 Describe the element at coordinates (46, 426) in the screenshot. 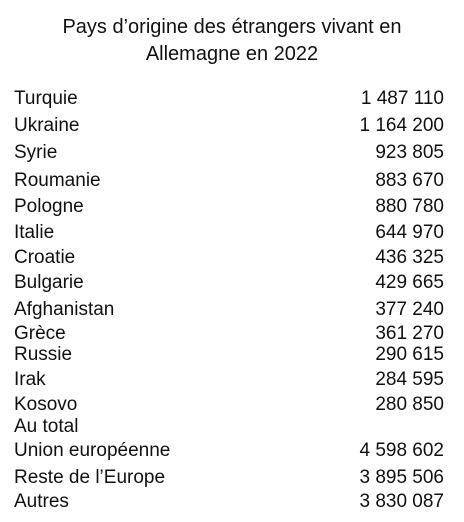

I see `row-label: Au total` at that location.